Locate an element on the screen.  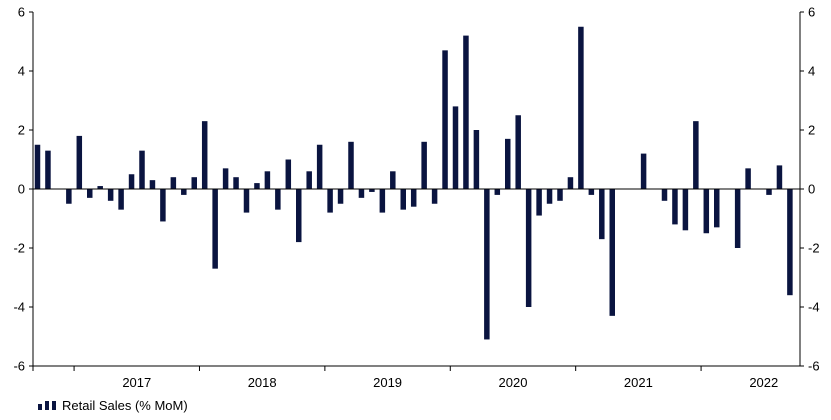
x-tick-label: 2022 is located at coordinates (763, 382).